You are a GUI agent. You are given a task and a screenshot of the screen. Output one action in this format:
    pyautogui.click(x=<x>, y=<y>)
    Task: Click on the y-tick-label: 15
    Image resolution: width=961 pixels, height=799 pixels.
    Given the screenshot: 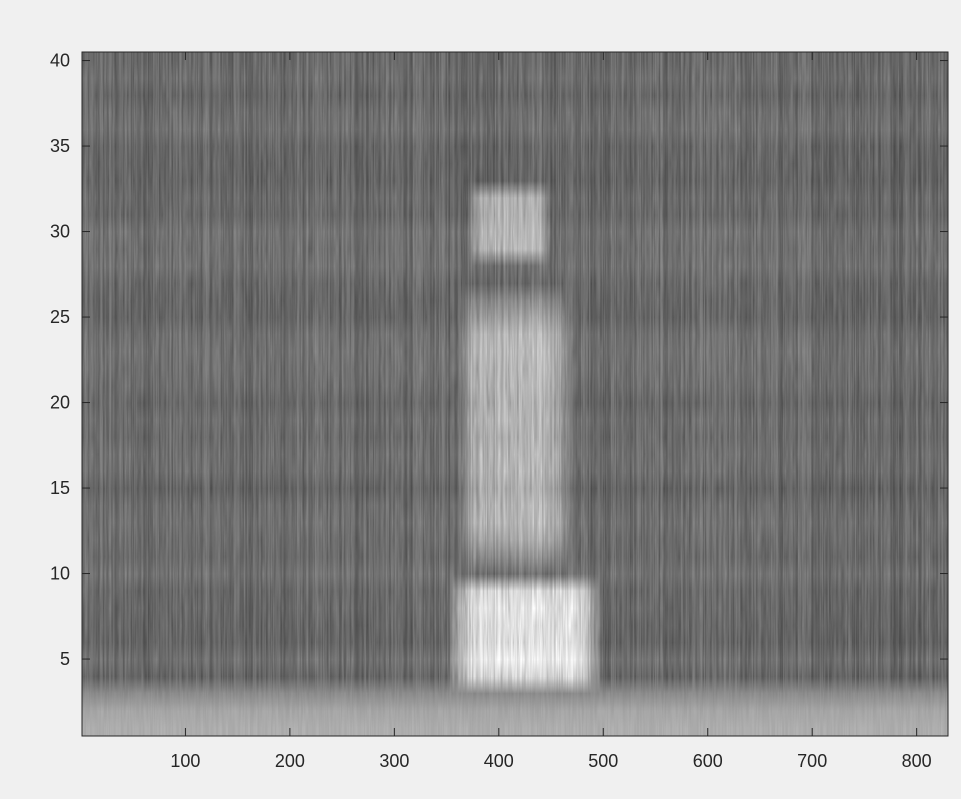 What is the action you would take?
    pyautogui.click(x=60, y=488)
    